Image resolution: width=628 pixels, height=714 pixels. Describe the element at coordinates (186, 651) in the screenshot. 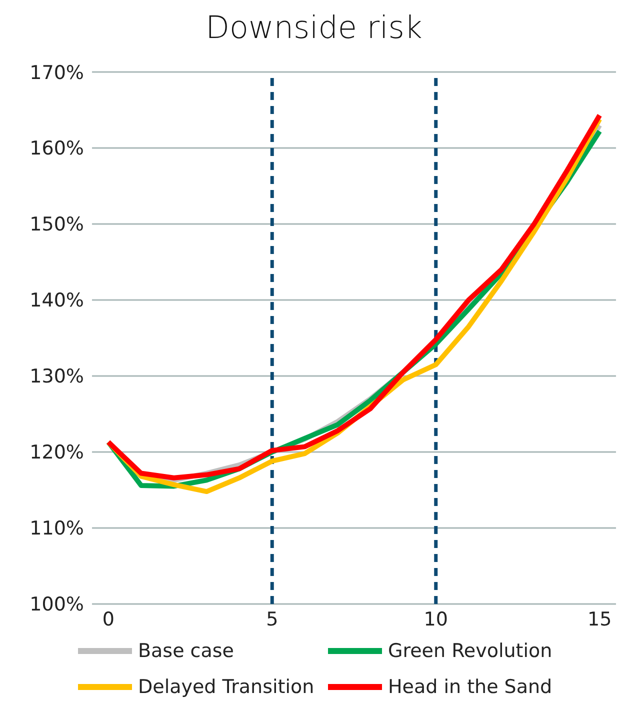

I see `legend-label: Base case` at that location.